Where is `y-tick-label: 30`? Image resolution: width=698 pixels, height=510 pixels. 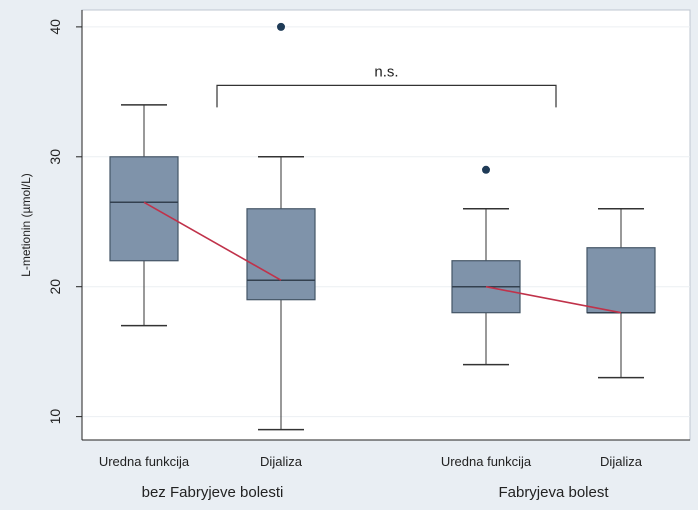 y-tick-label: 30 is located at coordinates (55, 157).